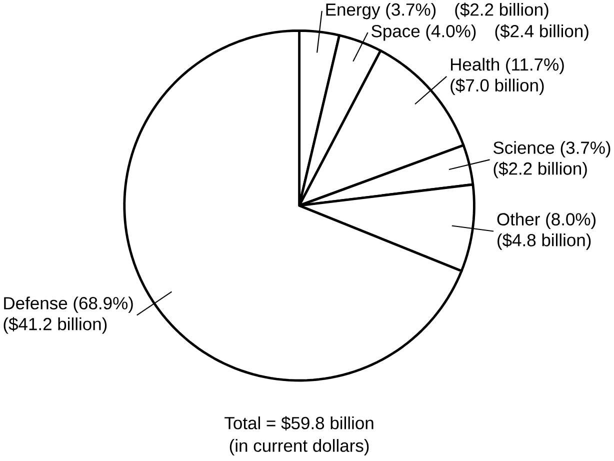  What do you see at coordinates (299, 423) in the screenshot?
I see `text: Total = $59.8 billion` at bounding box center [299, 423].